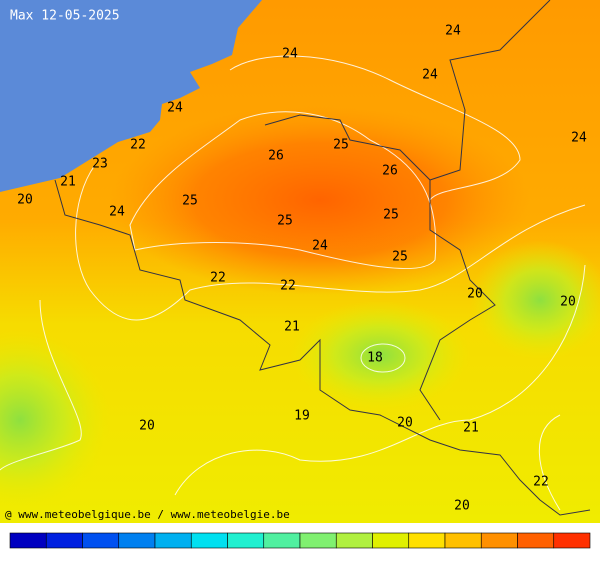 The width and height of the screenshot is (600, 575). I want to click on sea, so click(131, 96).